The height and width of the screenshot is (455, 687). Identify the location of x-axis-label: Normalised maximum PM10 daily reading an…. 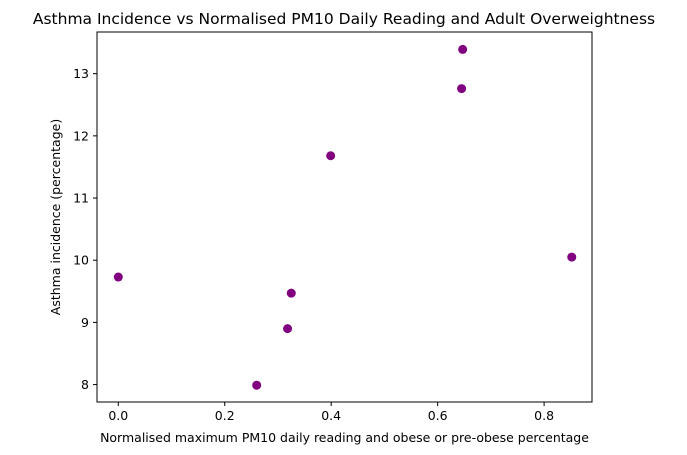
(344, 437).